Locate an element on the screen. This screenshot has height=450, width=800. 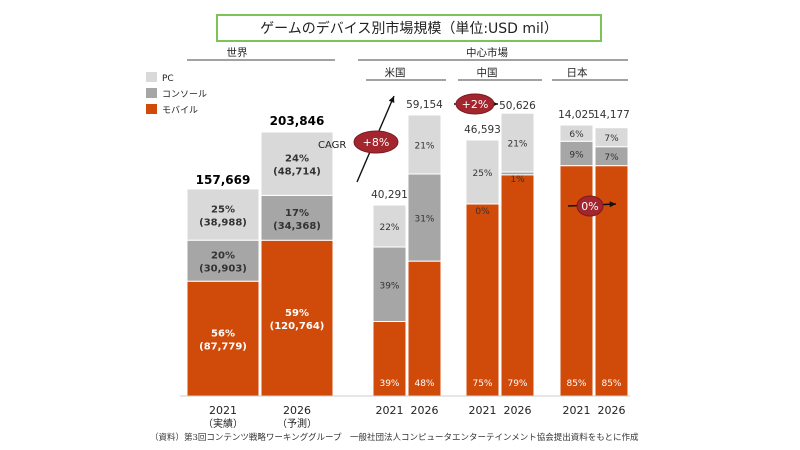
legend-label-0: PC is located at coordinates (168, 79).